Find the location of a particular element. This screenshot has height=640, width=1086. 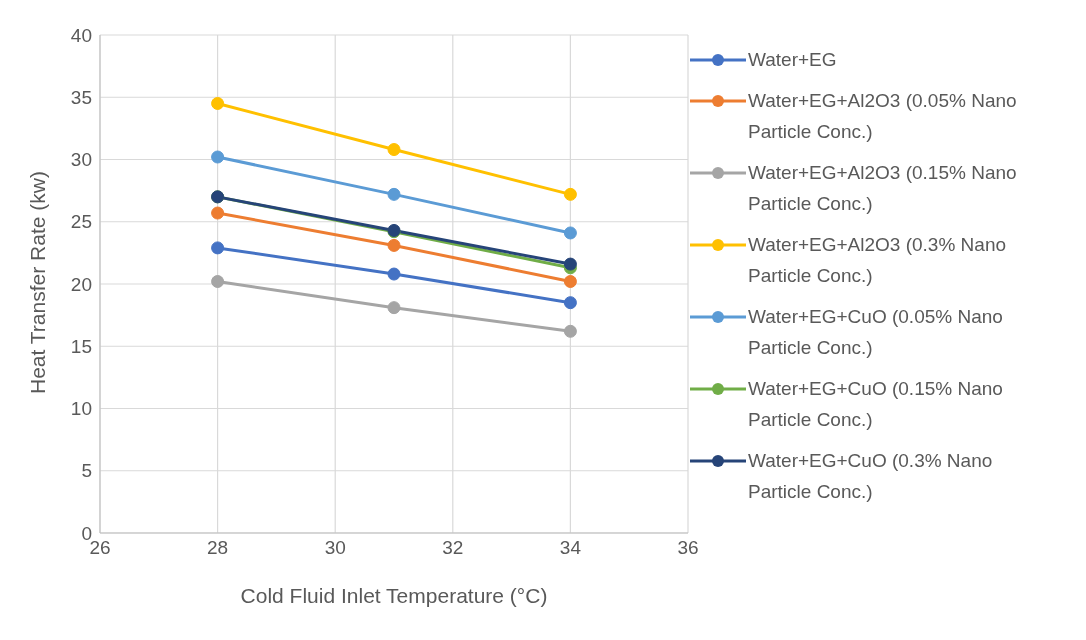

y-tick-label: 20 is located at coordinates (81, 284).